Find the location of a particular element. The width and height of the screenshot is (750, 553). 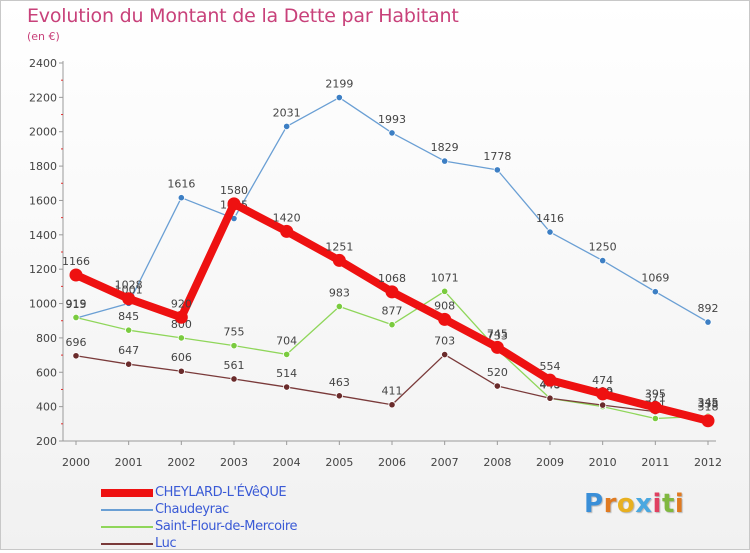

data-label: 474 is located at coordinates (602, 380).